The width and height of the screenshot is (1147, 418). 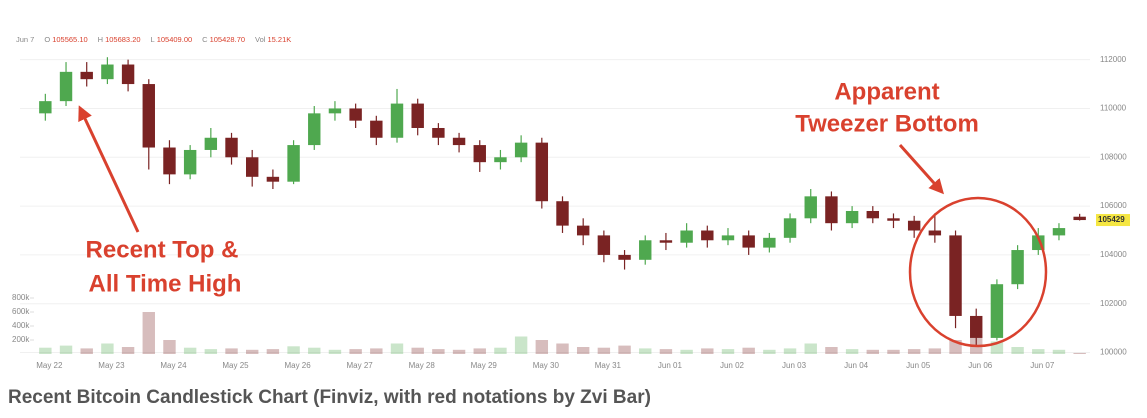 I want to click on x-tick-label: May 31, so click(x=608, y=365).